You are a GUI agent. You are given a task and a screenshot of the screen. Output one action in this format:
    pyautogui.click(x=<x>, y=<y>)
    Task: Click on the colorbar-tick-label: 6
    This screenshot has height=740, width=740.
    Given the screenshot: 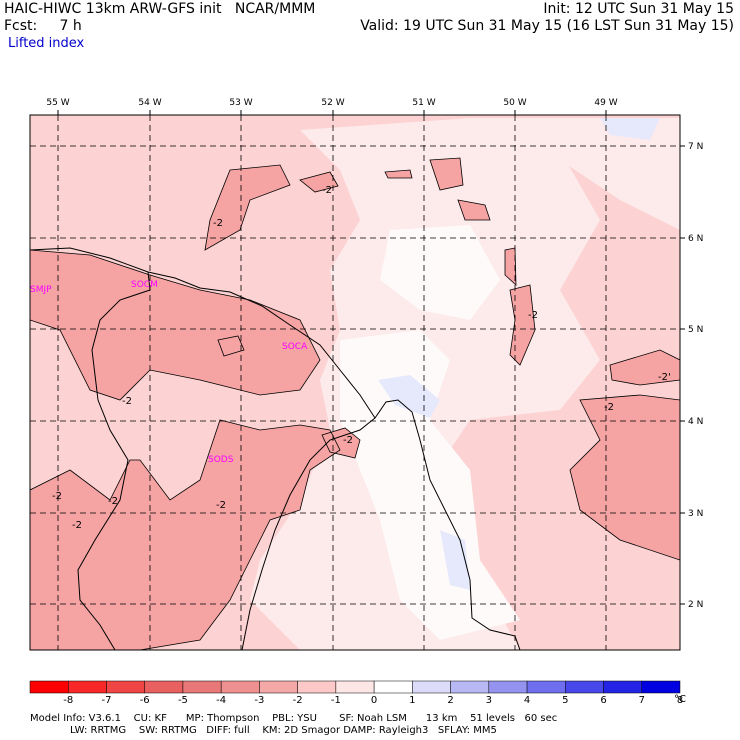 What is the action you would take?
    pyautogui.click(x=603, y=700)
    